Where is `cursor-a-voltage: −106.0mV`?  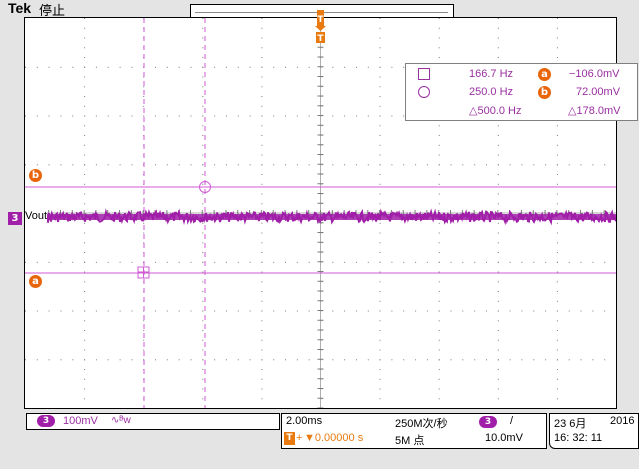
cursor-a-voltage: −106.0mV is located at coordinates (594, 74).